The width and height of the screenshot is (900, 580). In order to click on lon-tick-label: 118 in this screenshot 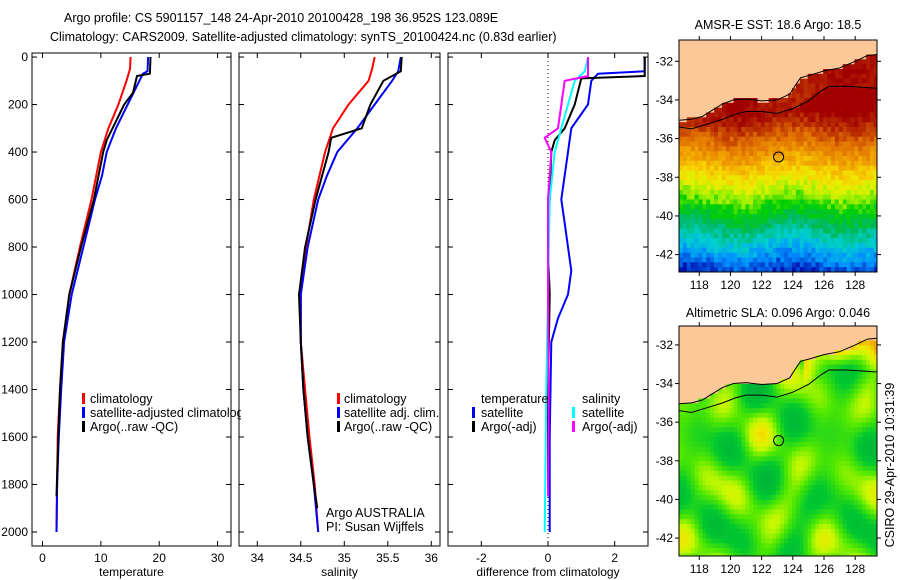, I will do `click(699, 569)`.